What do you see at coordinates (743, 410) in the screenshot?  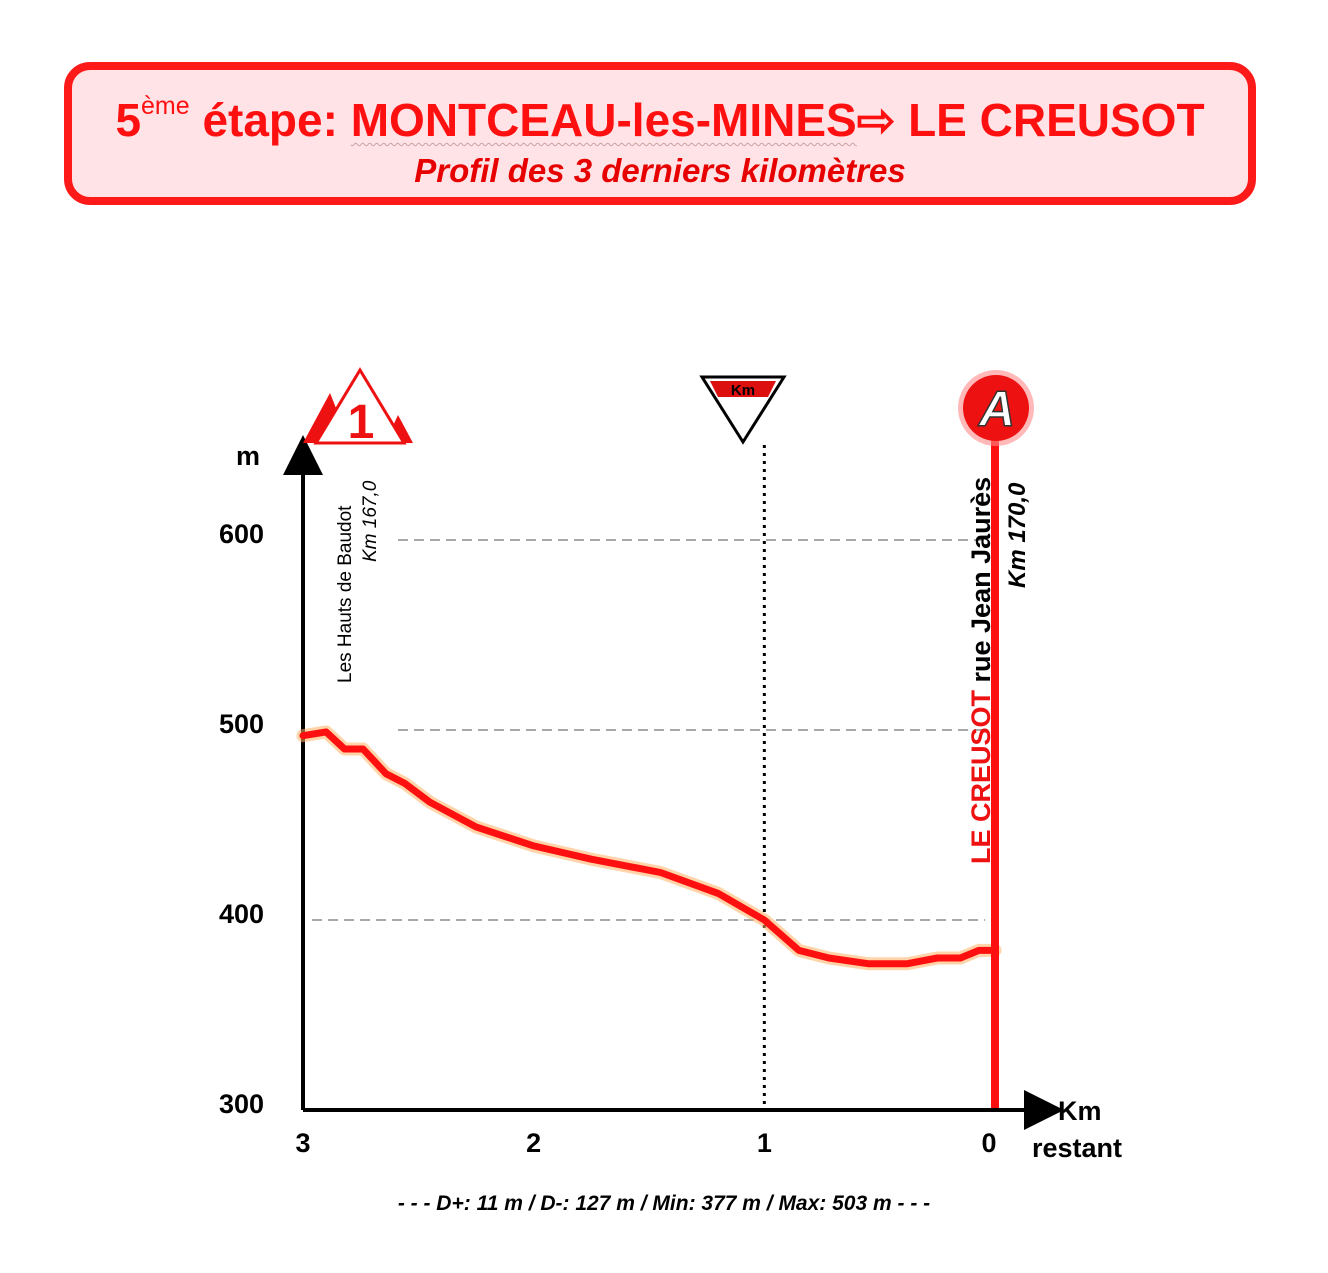 I see `flamme-rouge-icon: Km` at bounding box center [743, 410].